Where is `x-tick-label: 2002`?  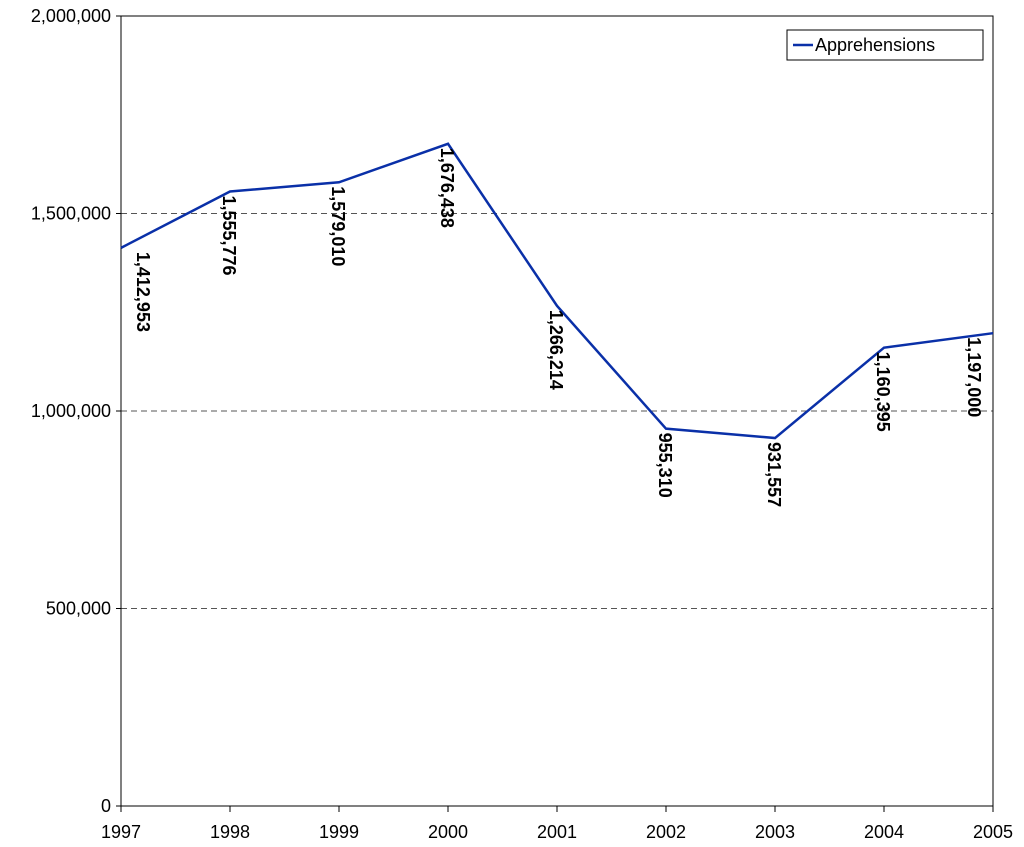
x-tick-label: 2002 is located at coordinates (666, 832).